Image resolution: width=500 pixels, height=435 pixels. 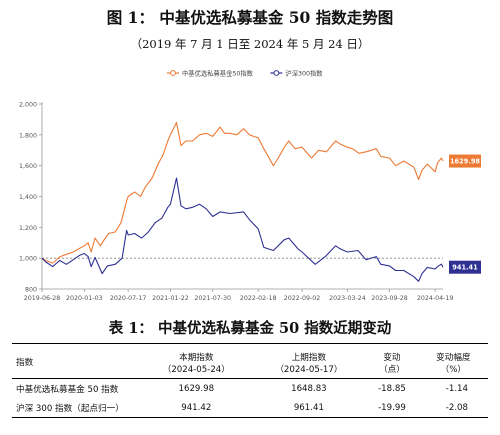 I want to click on header-change-pct: 变动幅度, so click(x=453, y=353).